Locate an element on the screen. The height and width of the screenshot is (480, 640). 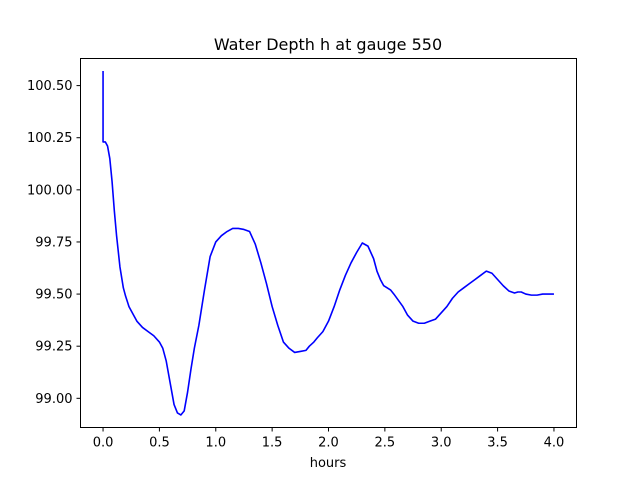
x-tick-label: 4.0 is located at coordinates (554, 443).